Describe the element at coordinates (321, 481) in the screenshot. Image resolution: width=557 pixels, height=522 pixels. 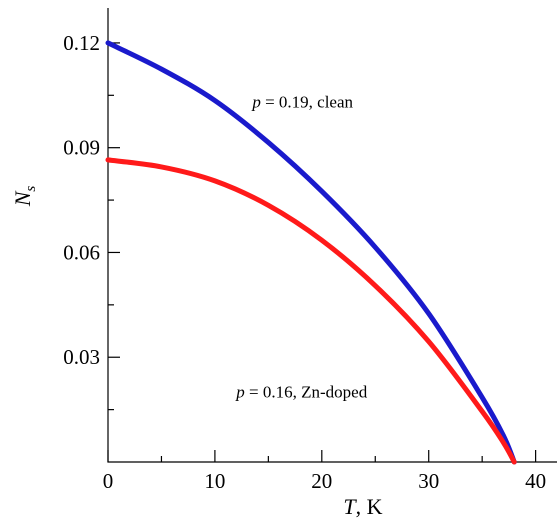
I see `x-tick-label: 20` at that location.